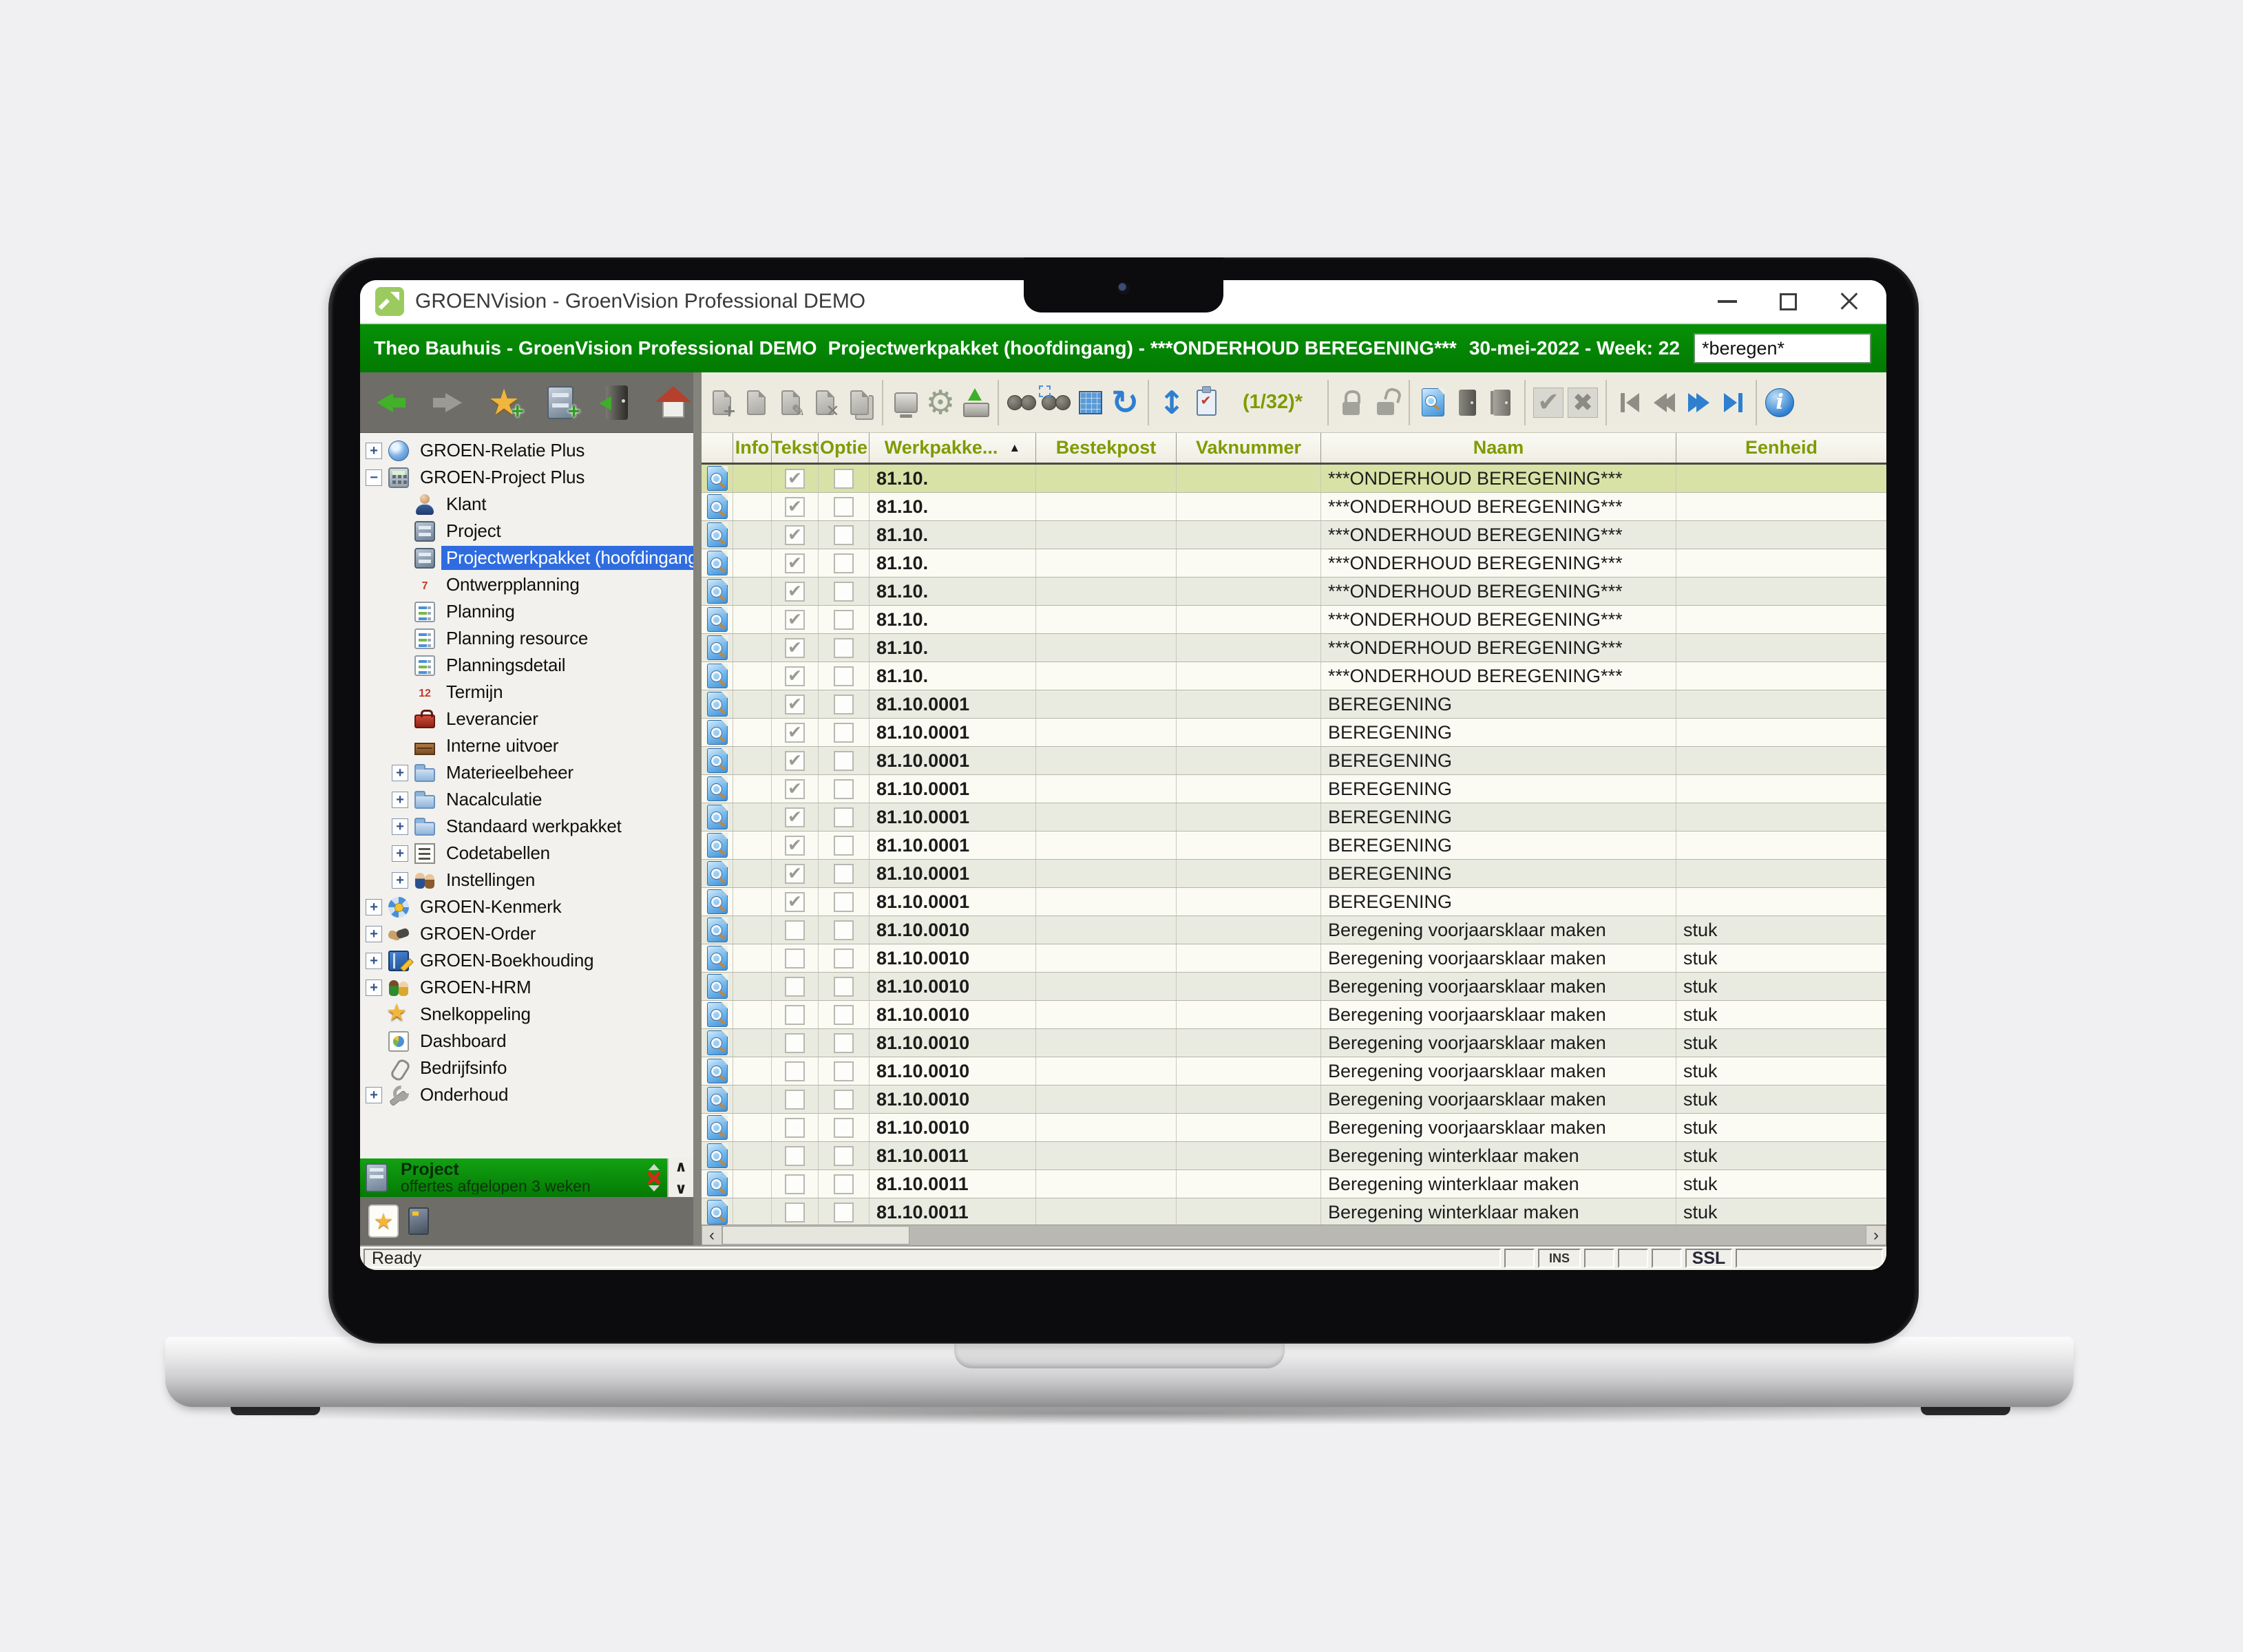 The height and width of the screenshot is (1652, 2243). Describe the element at coordinates (906, 403) in the screenshot. I see `print-button` at that location.